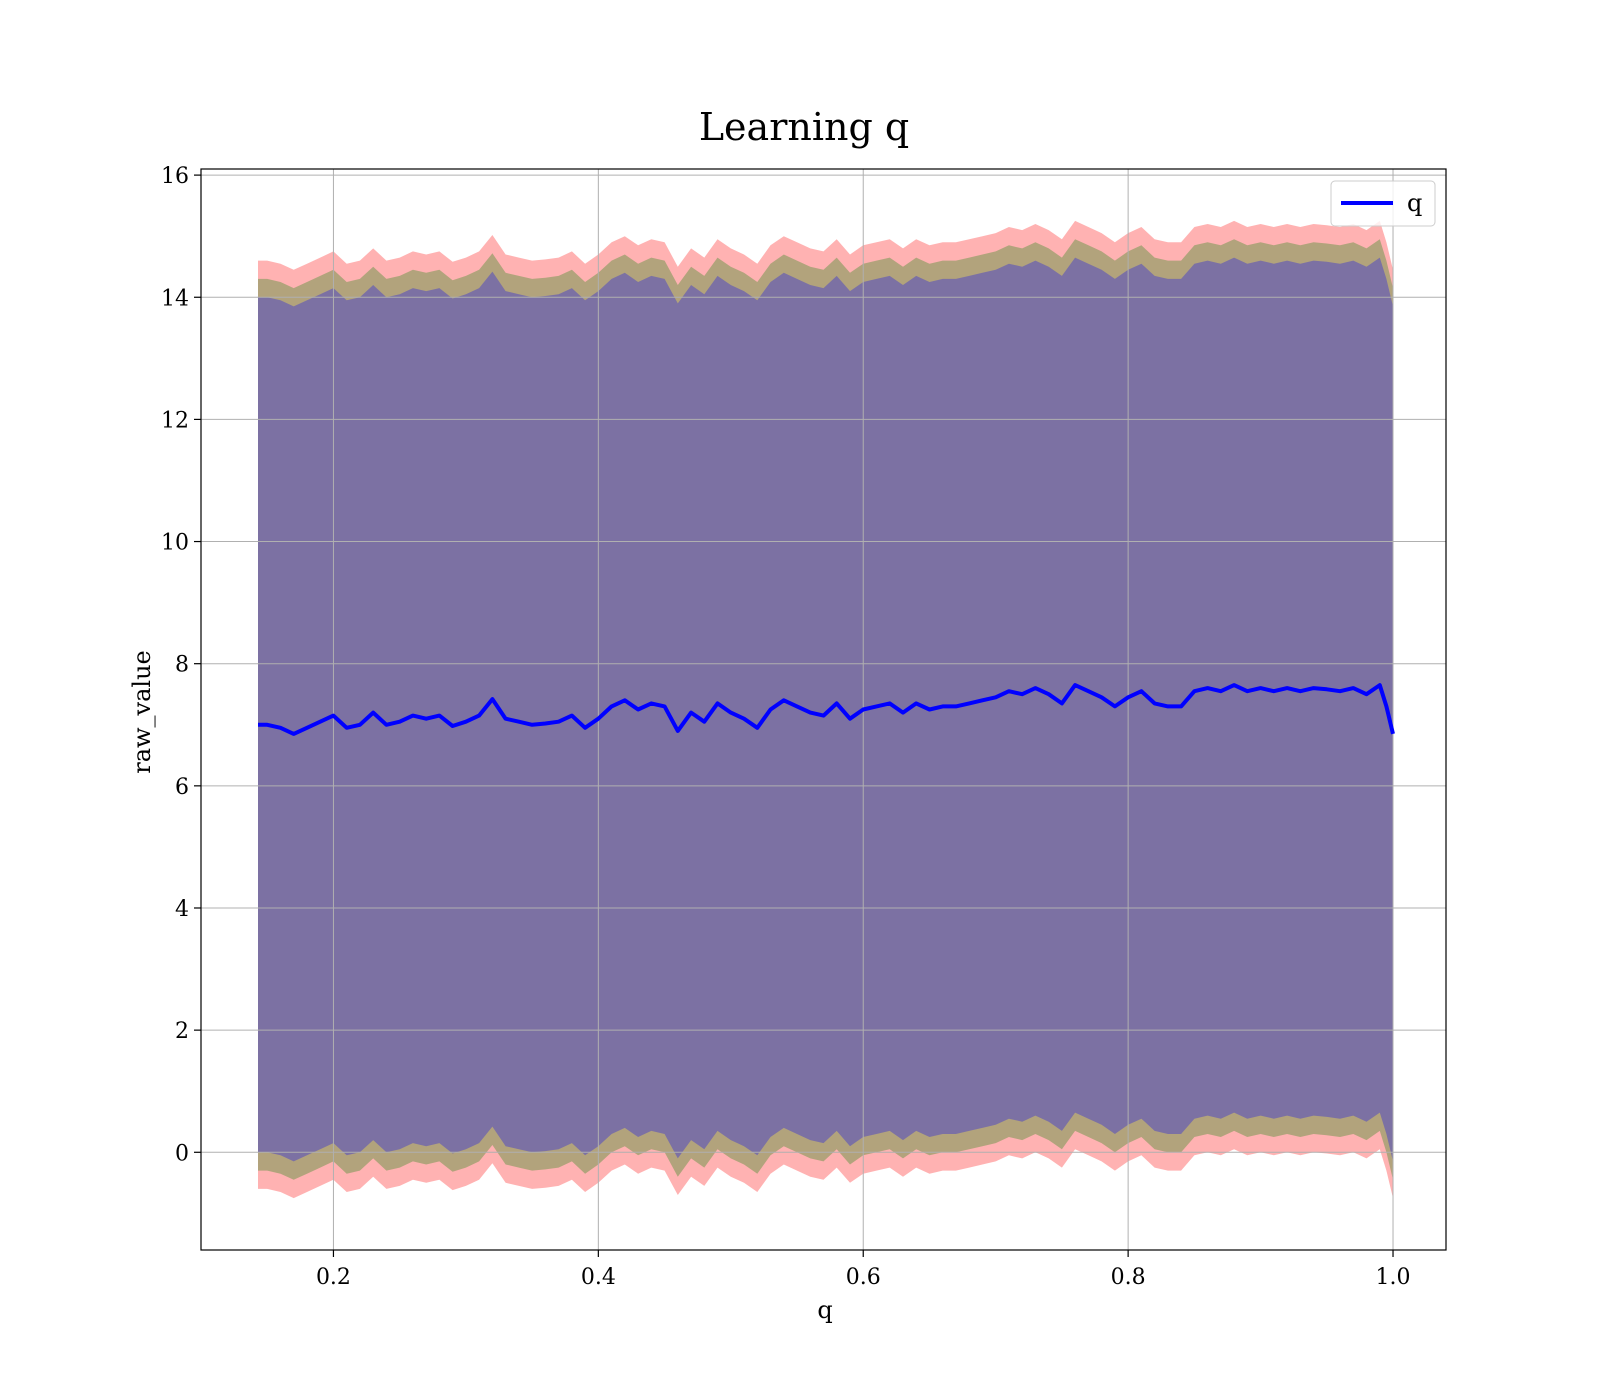 The height and width of the screenshot is (1400, 1600). I want to click on x-tick-label: 0.4, so click(598, 1277).